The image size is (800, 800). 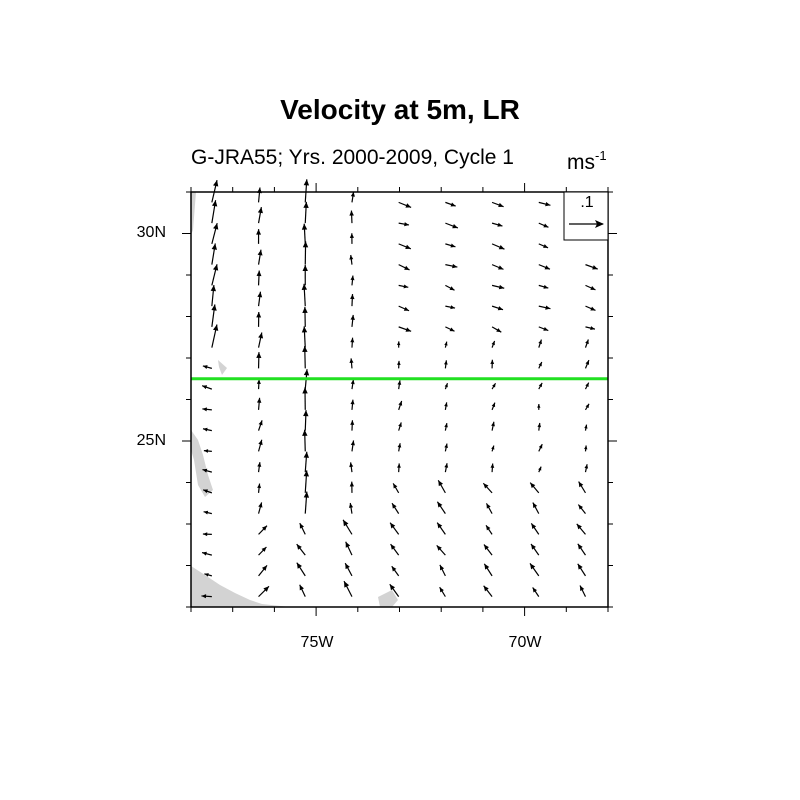 I want to click on land-masks, so click(x=294, y=399).